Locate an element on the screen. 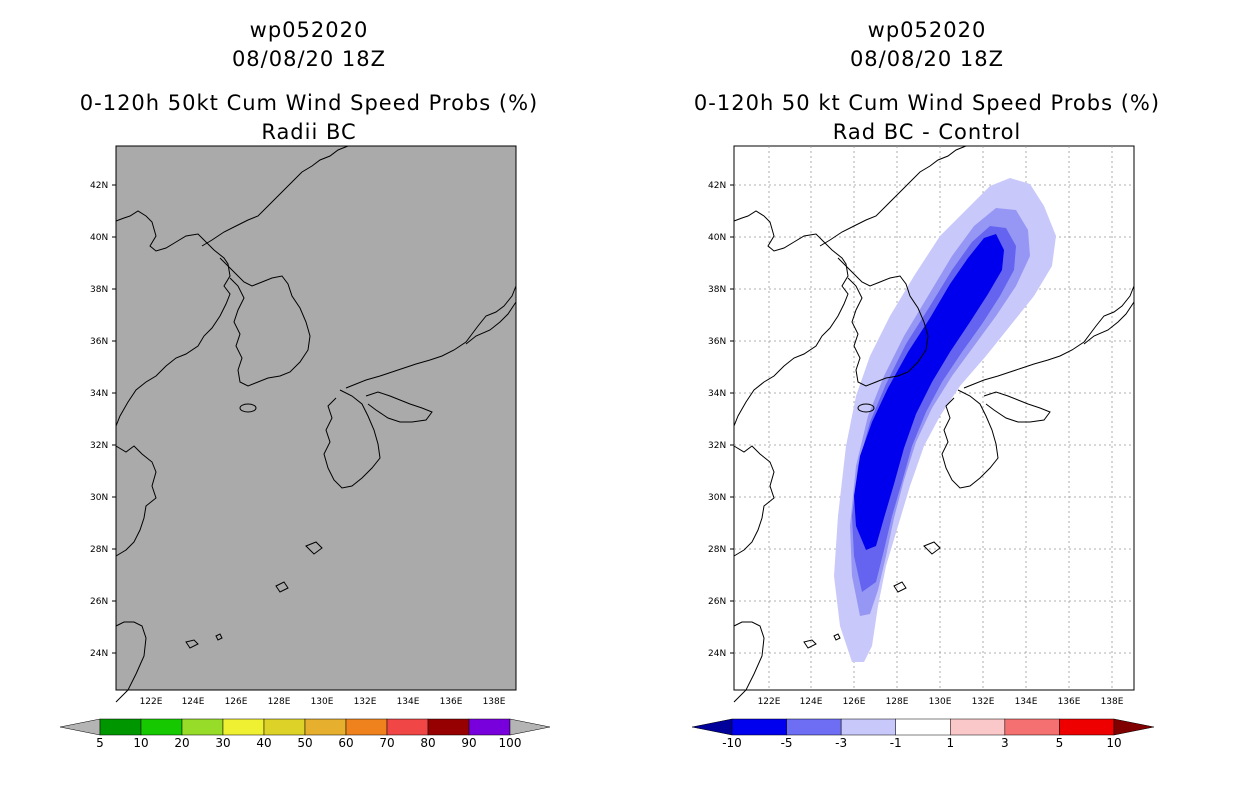  left-colorbar-label: 100 is located at coordinates (510, 743).